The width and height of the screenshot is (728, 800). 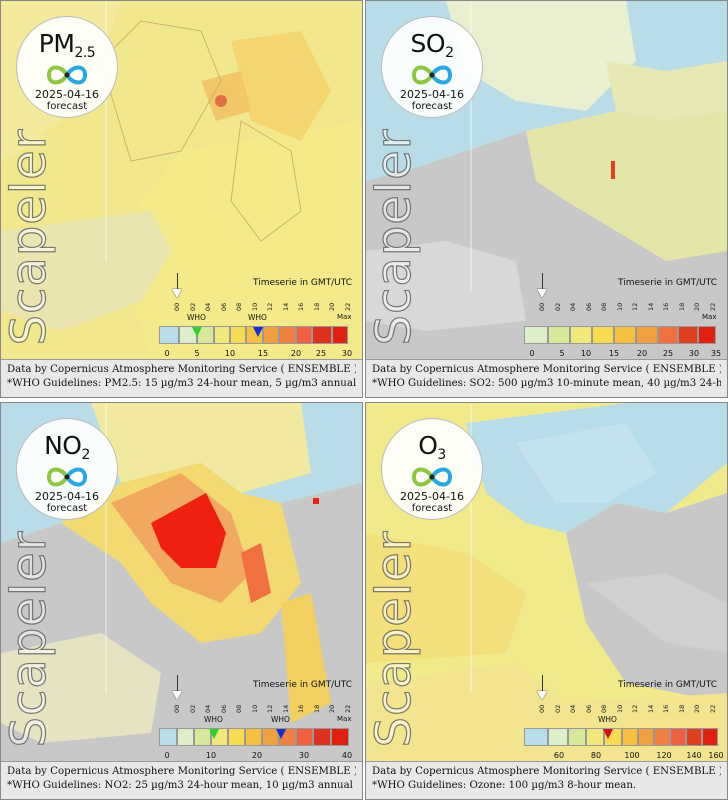 What do you see at coordinates (694, 755) in the screenshot?
I see `scale-tick-label: 140` at bounding box center [694, 755].